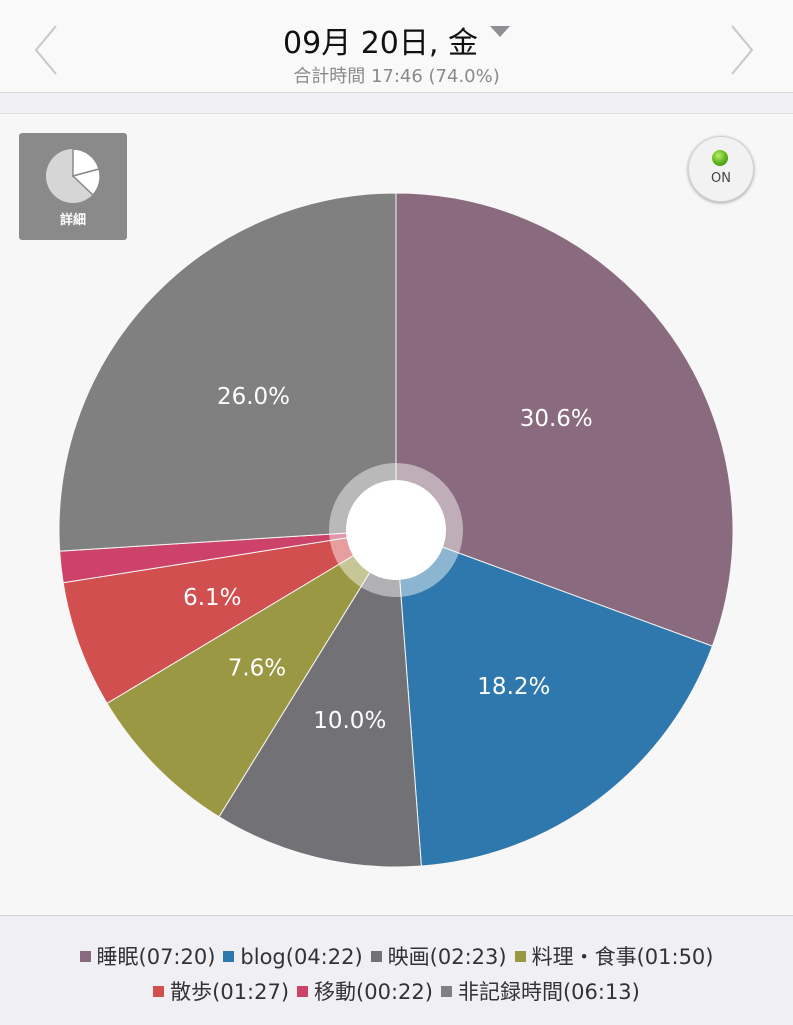  I want to click on chevron-left-icon, so click(45, 50).